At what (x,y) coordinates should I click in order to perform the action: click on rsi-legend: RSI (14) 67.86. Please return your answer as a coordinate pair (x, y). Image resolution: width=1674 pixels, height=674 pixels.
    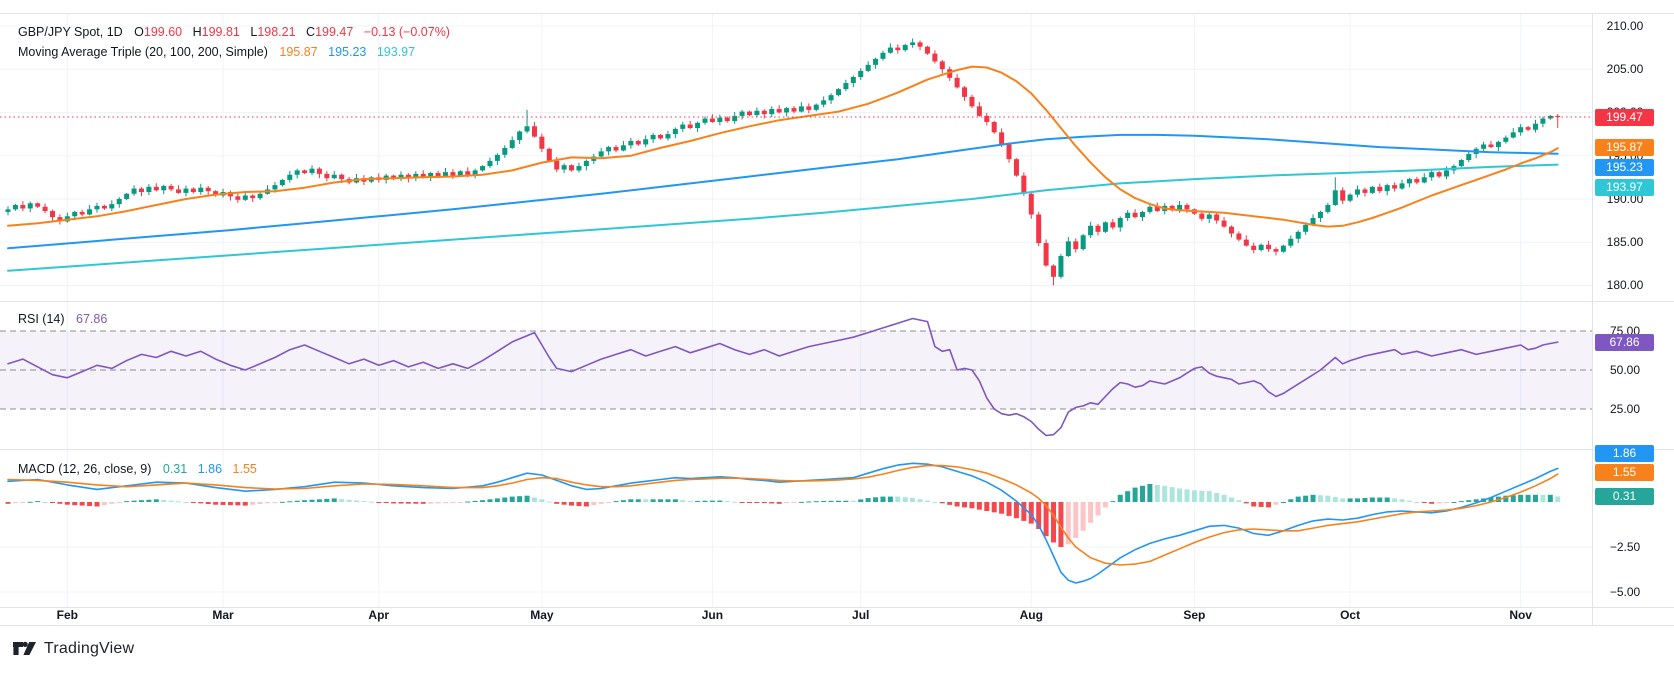
    Looking at the image, I should click on (62, 319).